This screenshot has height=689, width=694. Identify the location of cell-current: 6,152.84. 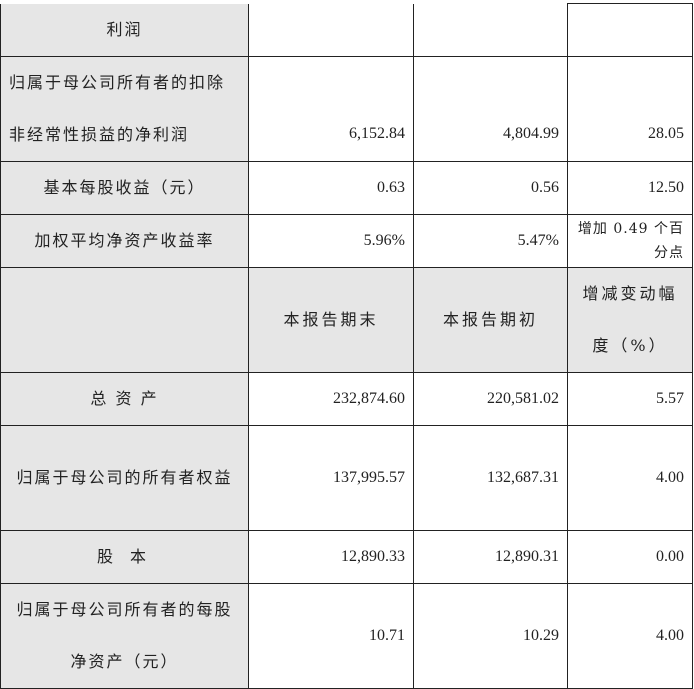
(331, 109).